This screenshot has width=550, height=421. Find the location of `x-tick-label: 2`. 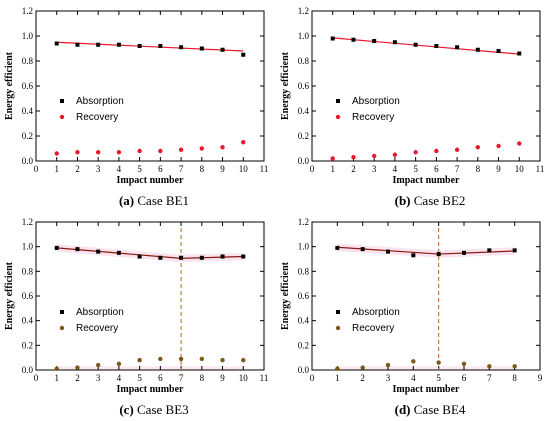

x-tick-label: 2 is located at coordinates (77, 378).